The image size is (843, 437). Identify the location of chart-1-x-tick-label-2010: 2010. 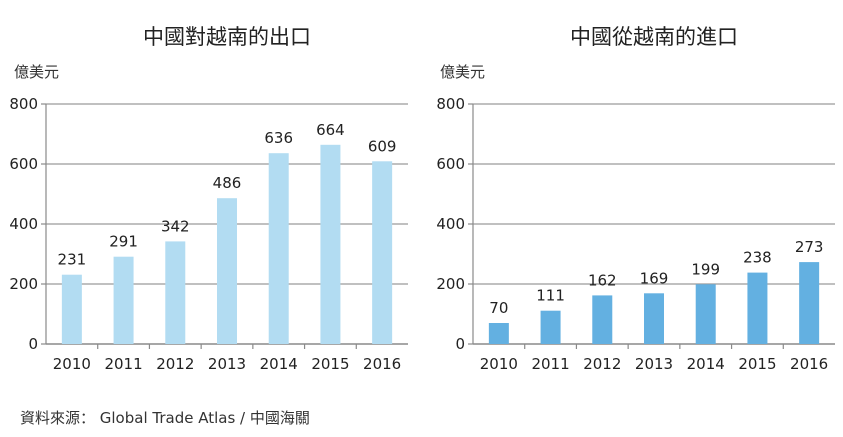
(72, 364).